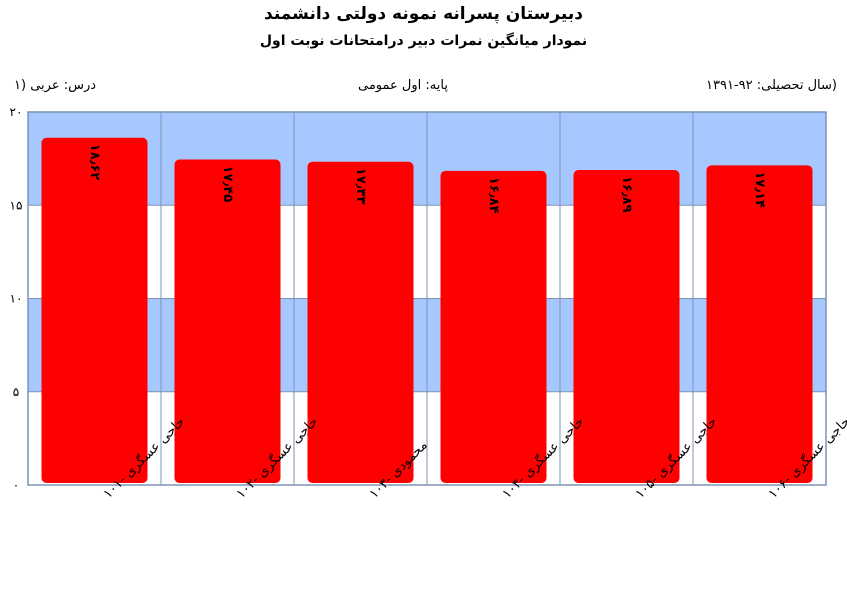 This screenshot has width=847, height=594. I want to click on bar-value-label: ۱۷٫۴۵, so click(227, 184).